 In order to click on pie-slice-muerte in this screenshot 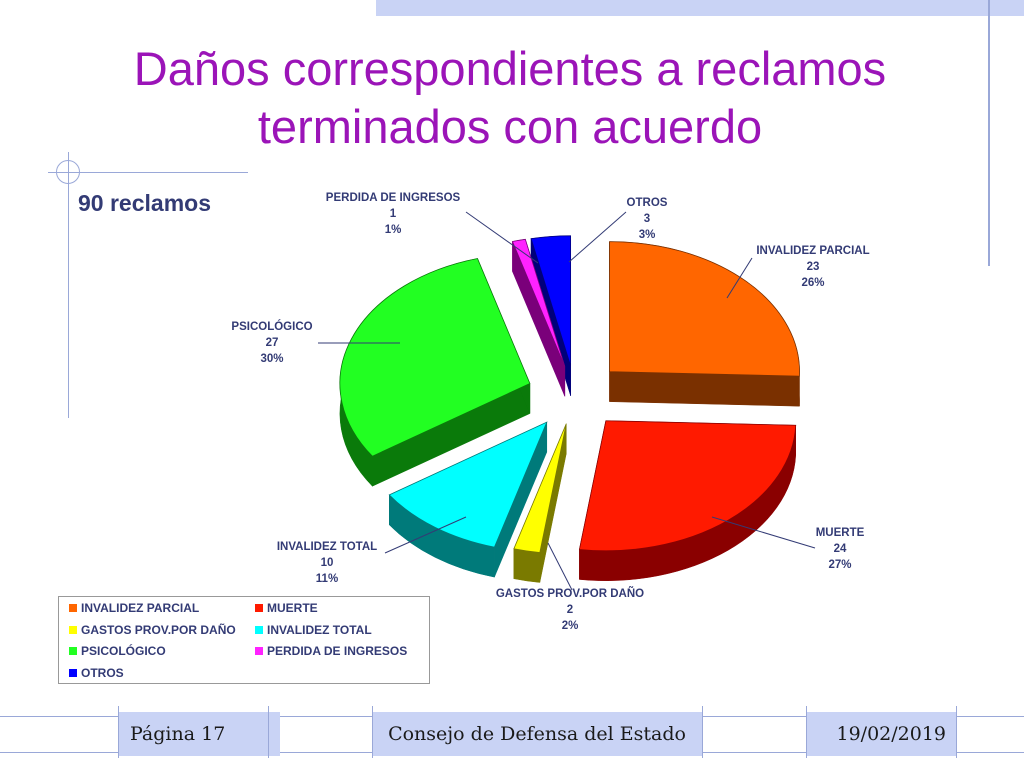, I will do `click(687, 486)`.